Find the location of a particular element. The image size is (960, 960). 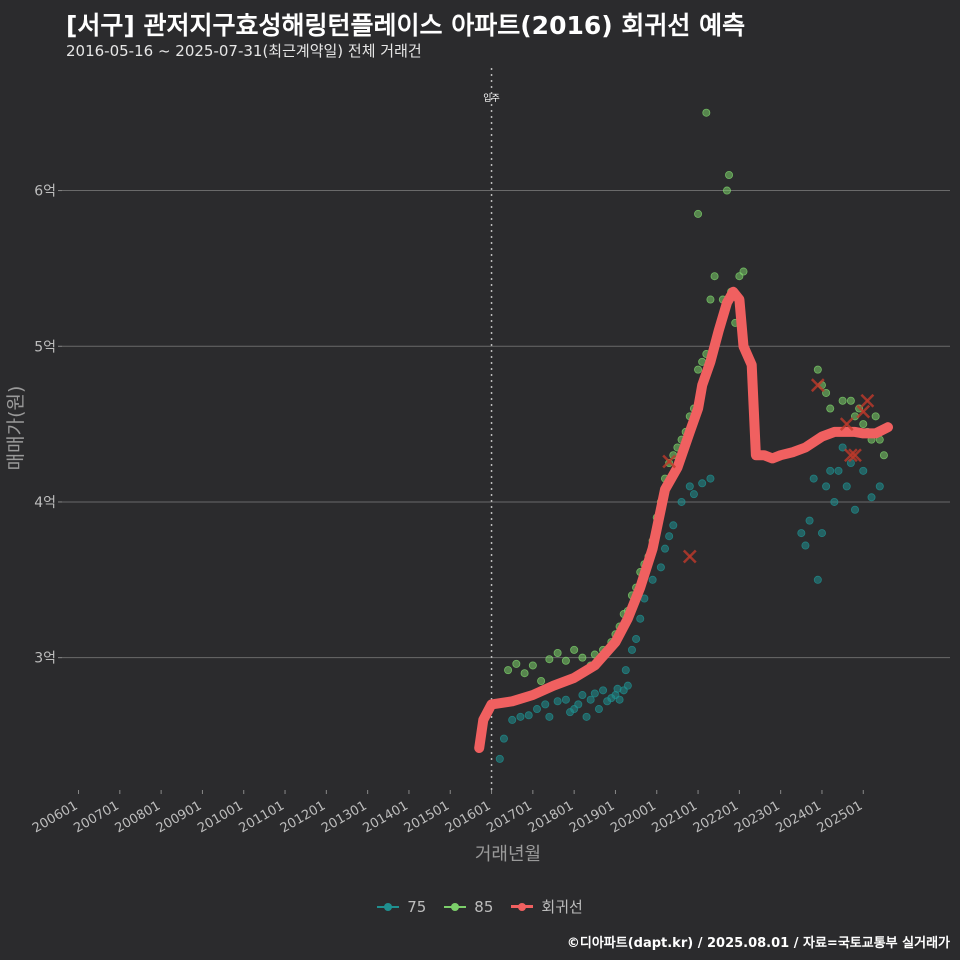

x-tick-label: 201201 is located at coordinates (303, 817).